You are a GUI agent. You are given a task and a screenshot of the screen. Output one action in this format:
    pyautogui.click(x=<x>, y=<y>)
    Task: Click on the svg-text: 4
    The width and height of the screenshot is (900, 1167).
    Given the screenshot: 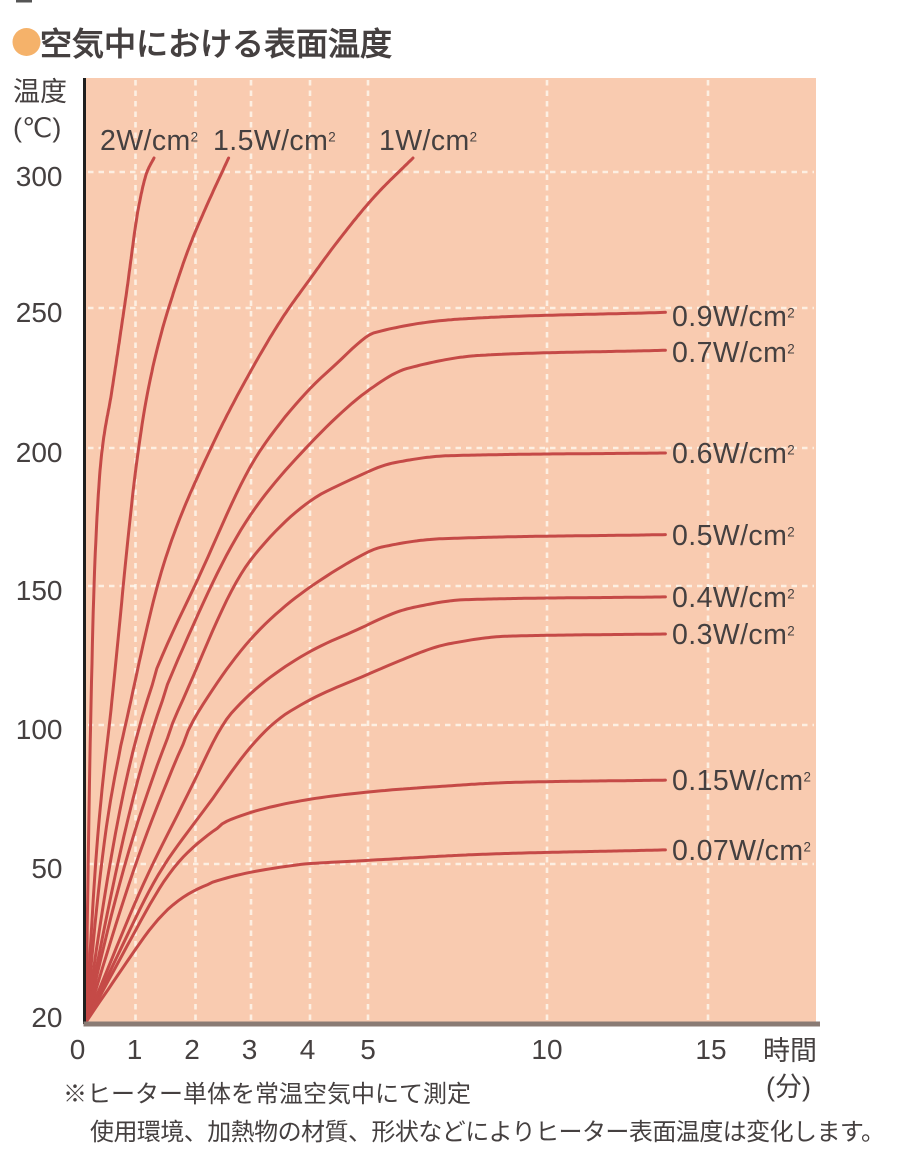 What is the action you would take?
    pyautogui.click(x=308, y=1049)
    